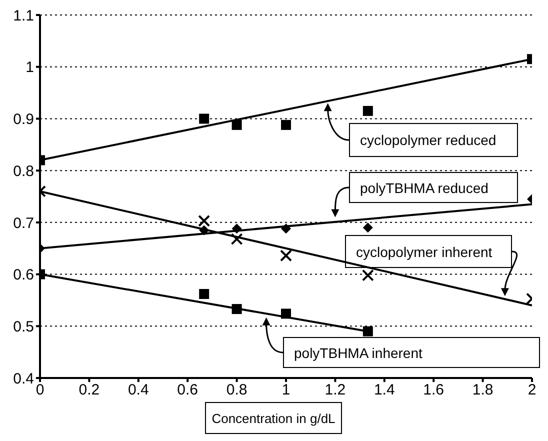 The height and width of the screenshot is (441, 548). What do you see at coordinates (89, 390) in the screenshot?
I see `x-tick-label: 0.2` at bounding box center [89, 390].